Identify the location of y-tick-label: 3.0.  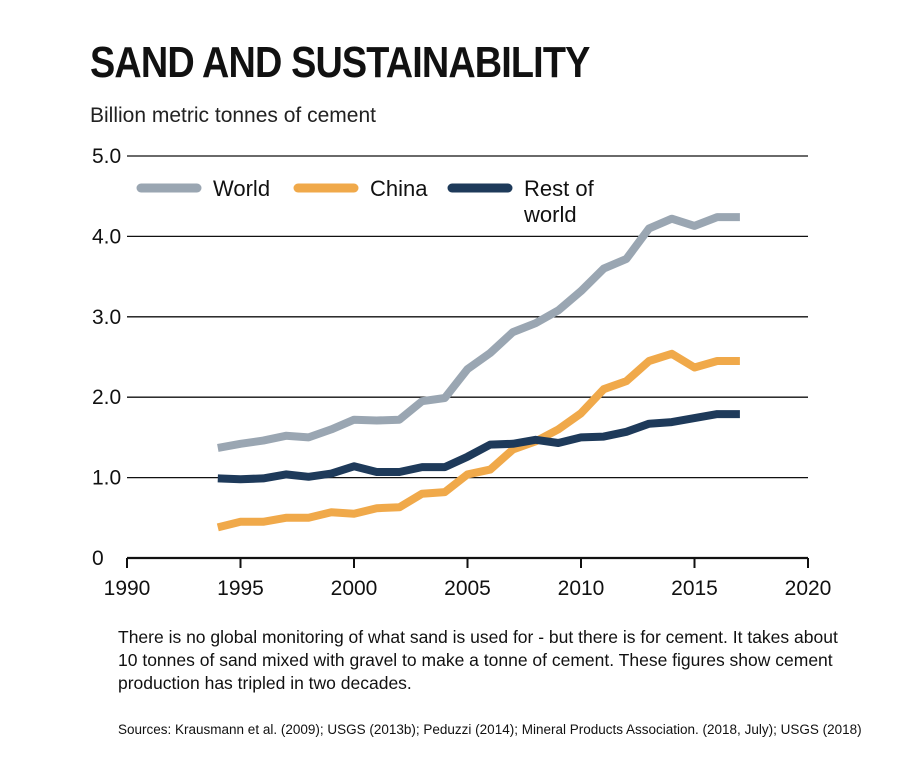
(106, 317).